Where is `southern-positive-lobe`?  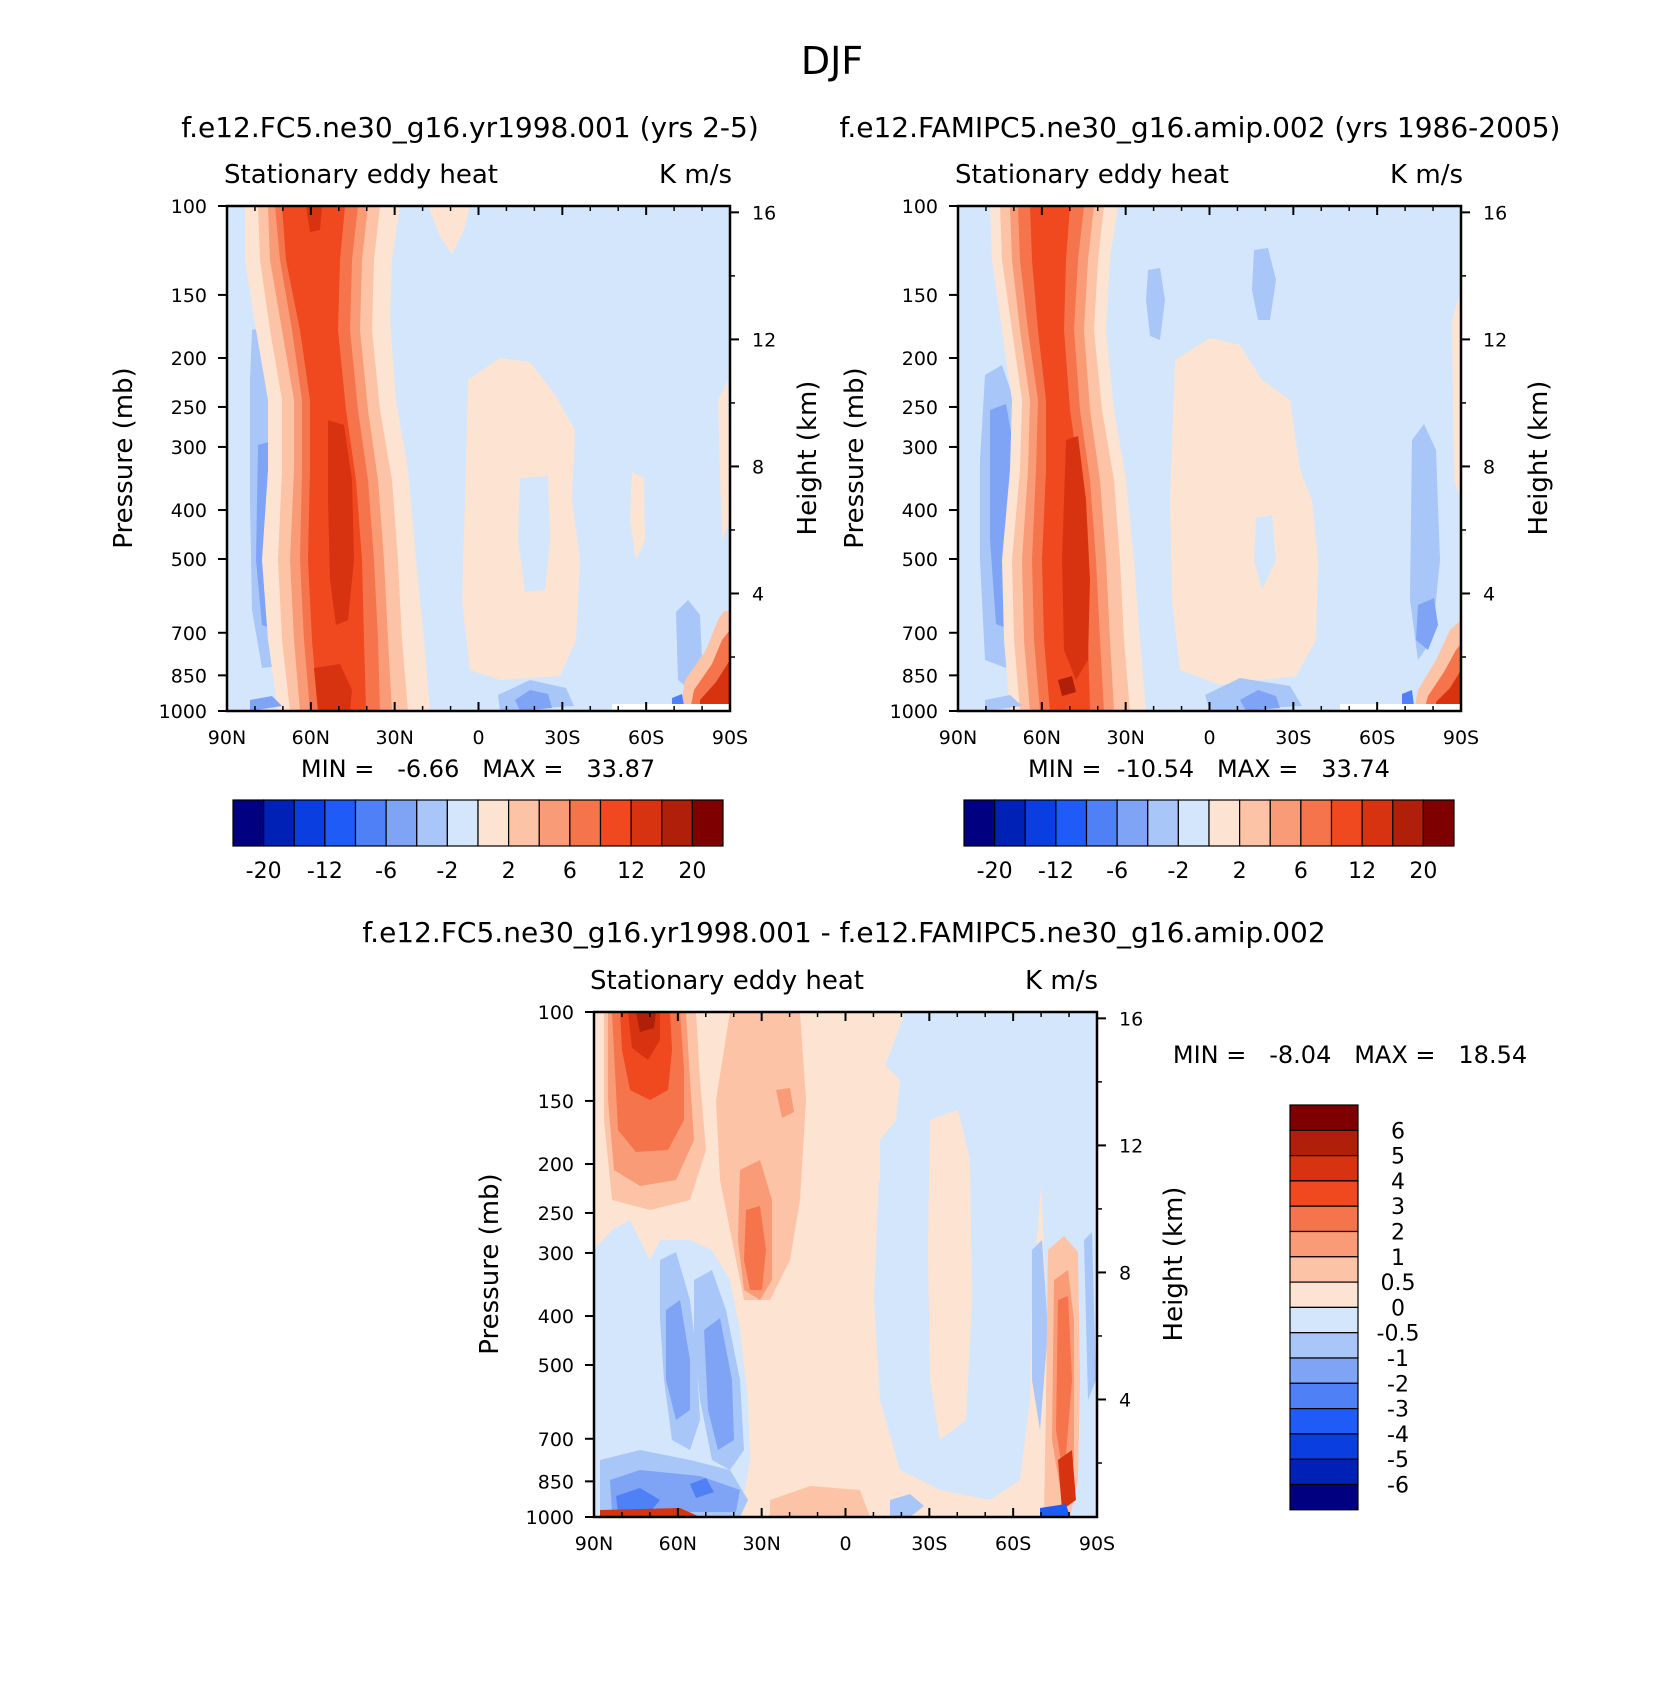 southern-positive-lobe is located at coordinates (845, 1106).